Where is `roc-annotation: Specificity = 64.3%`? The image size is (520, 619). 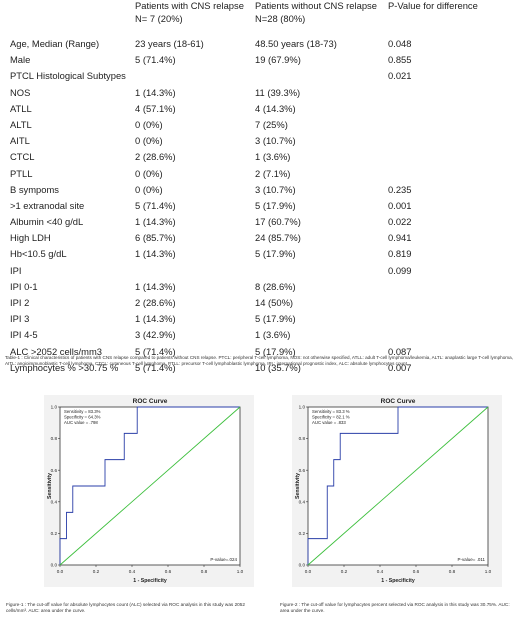 roc-annotation: Specificity = 64.3% is located at coordinates (82, 417).